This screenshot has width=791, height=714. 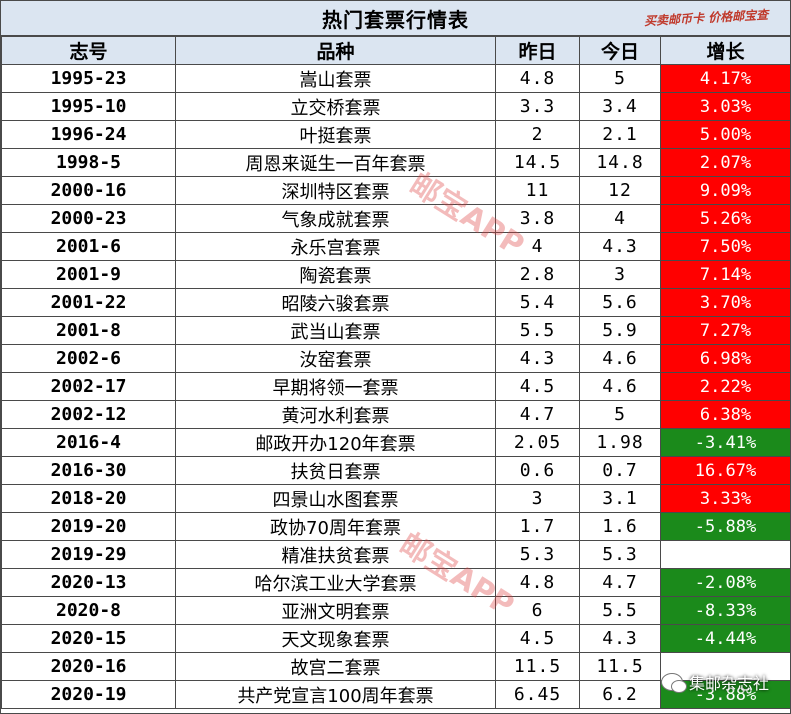 What do you see at coordinates (620, 162) in the screenshot?
I see `today-price-cell: 14.8` at bounding box center [620, 162].